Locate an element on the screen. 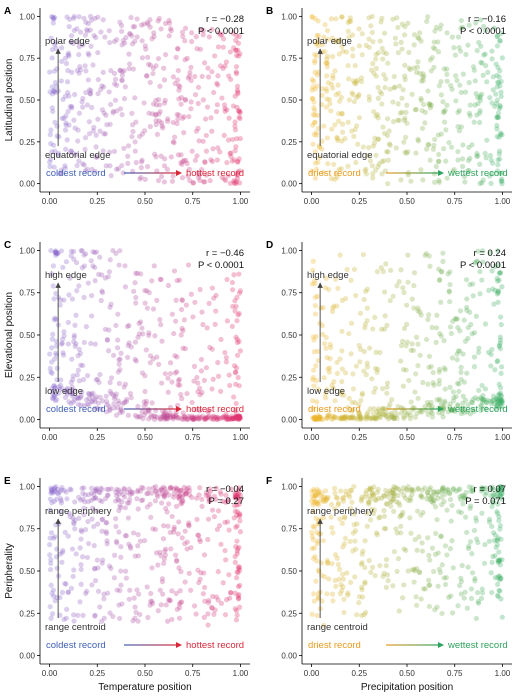 Image resolution: width=520 pixels, height=696 pixels. y-tick-label: 0.50 is located at coordinates (289, 100).